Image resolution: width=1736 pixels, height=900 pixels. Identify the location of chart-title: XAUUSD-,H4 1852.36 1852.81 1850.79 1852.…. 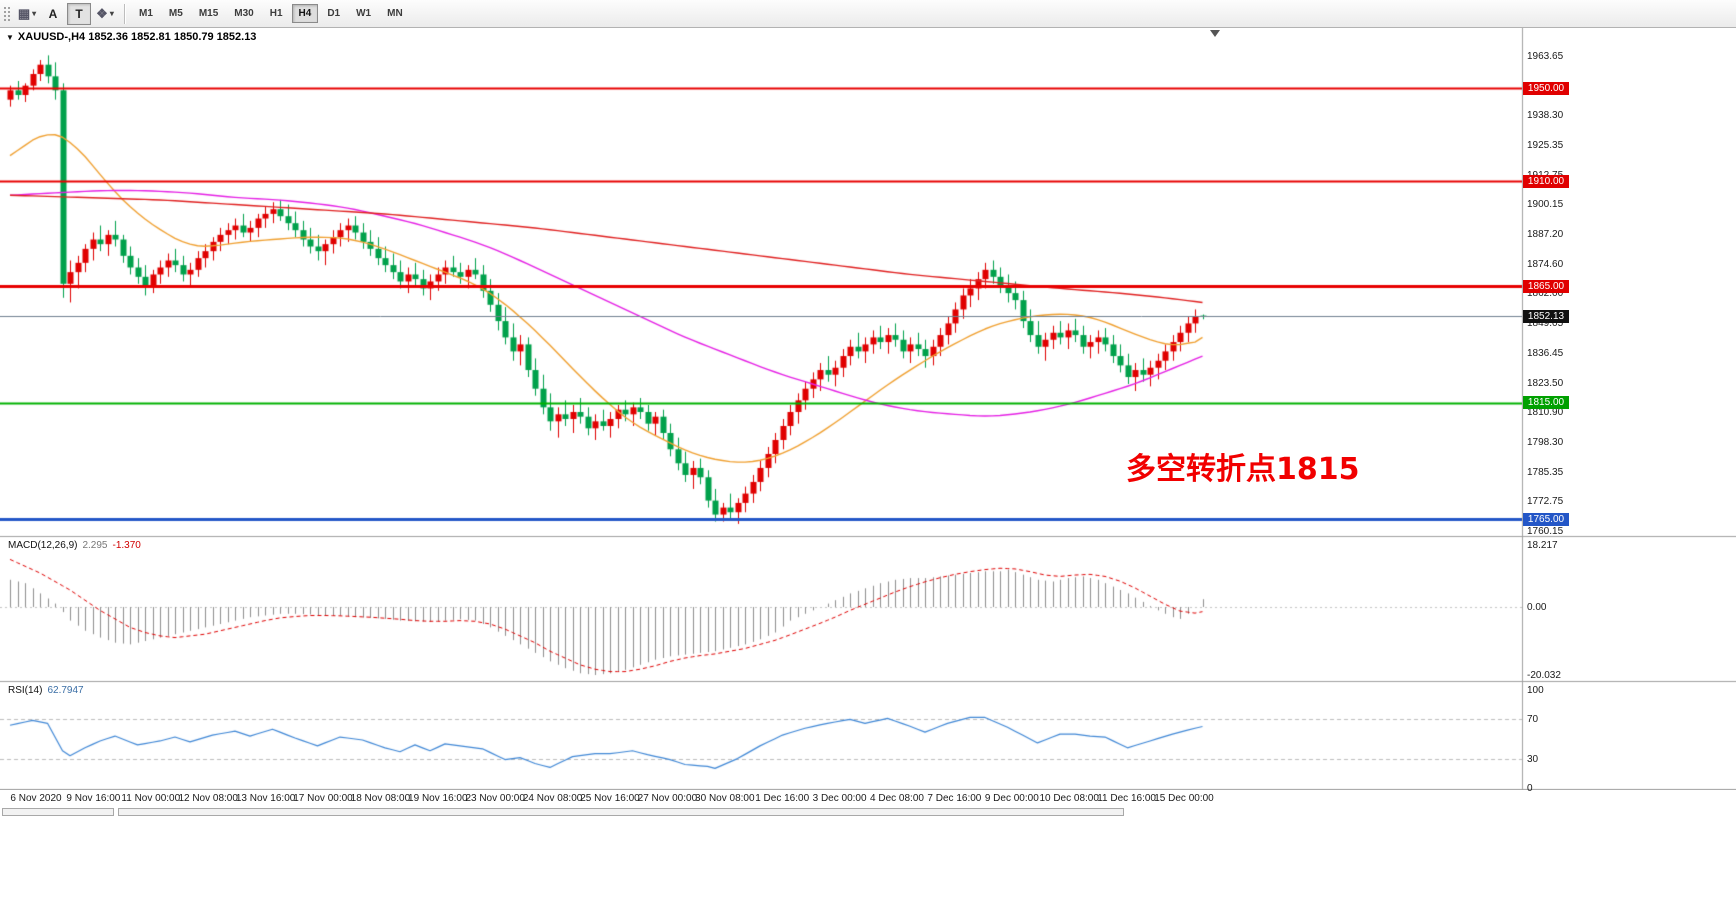
(137, 37).